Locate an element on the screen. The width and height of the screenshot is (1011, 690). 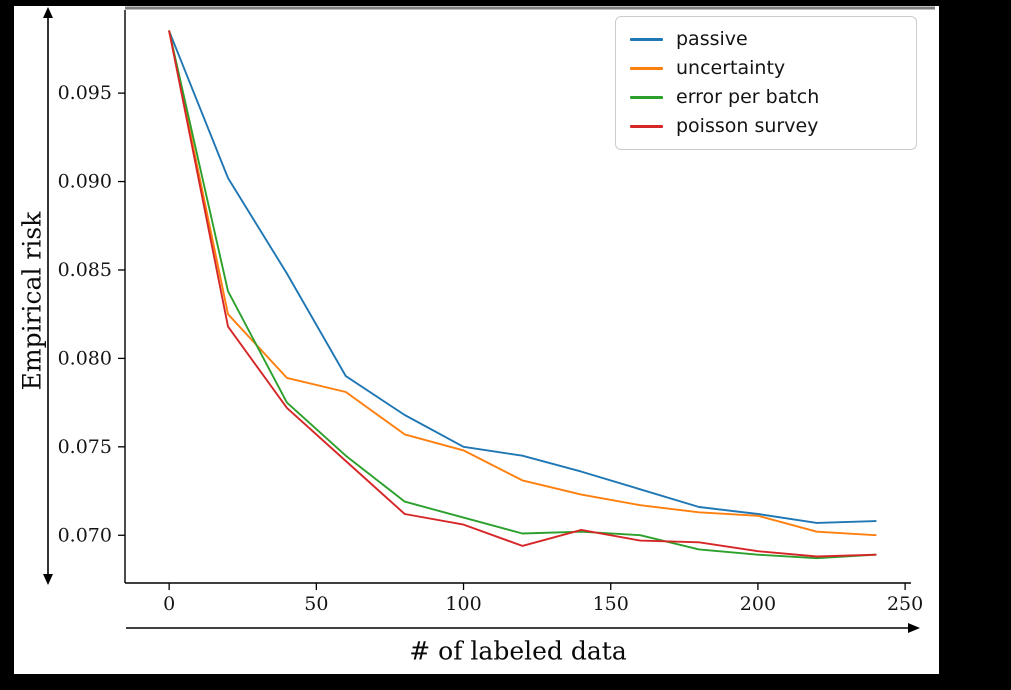
legend-item-passive: passive is located at coordinates (766, 39).